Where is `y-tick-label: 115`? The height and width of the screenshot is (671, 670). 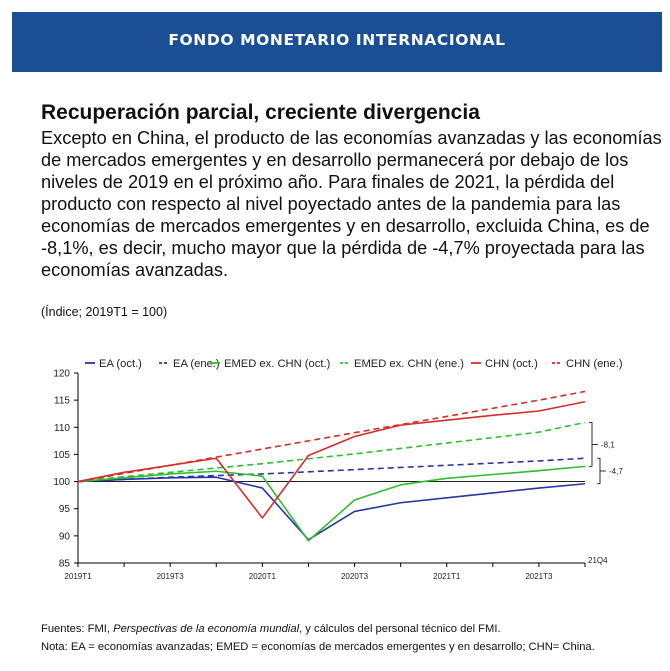
y-tick-label: 115 is located at coordinates (62, 401).